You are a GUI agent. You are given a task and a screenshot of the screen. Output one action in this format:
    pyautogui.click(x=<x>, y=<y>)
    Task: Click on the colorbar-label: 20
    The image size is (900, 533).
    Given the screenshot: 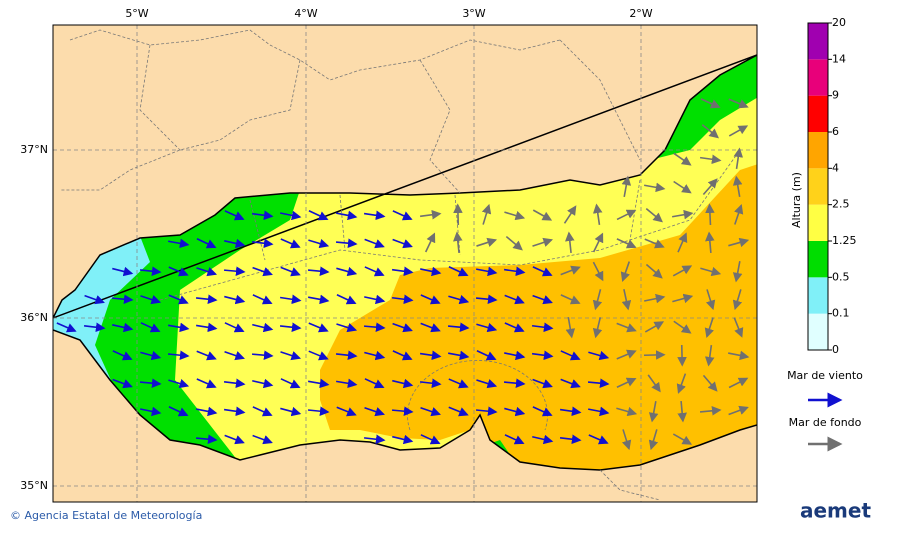 What is the action you would take?
    pyautogui.click(x=839, y=22)
    